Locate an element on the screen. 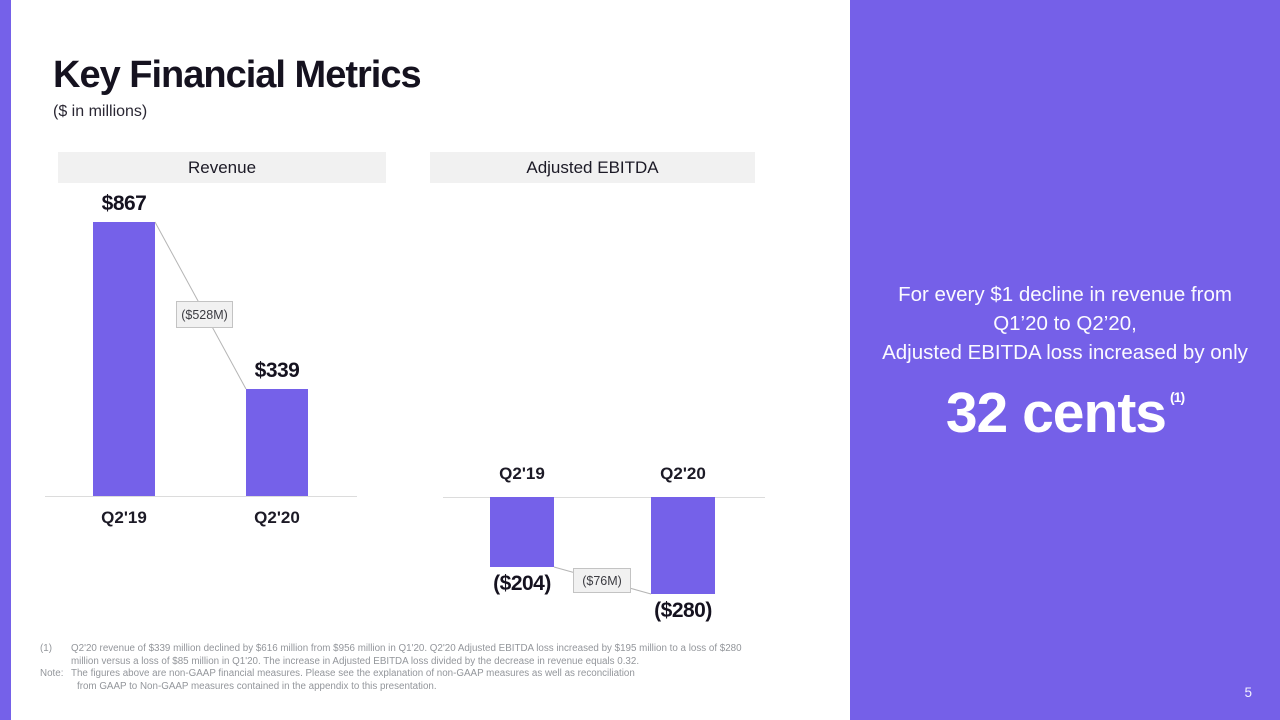 Image resolution: width=1280 pixels, height=720 pixels. ebitda-chart: ($204) Q2'19 ($280) Q2'20 ($76M) is located at coordinates (602, 547).